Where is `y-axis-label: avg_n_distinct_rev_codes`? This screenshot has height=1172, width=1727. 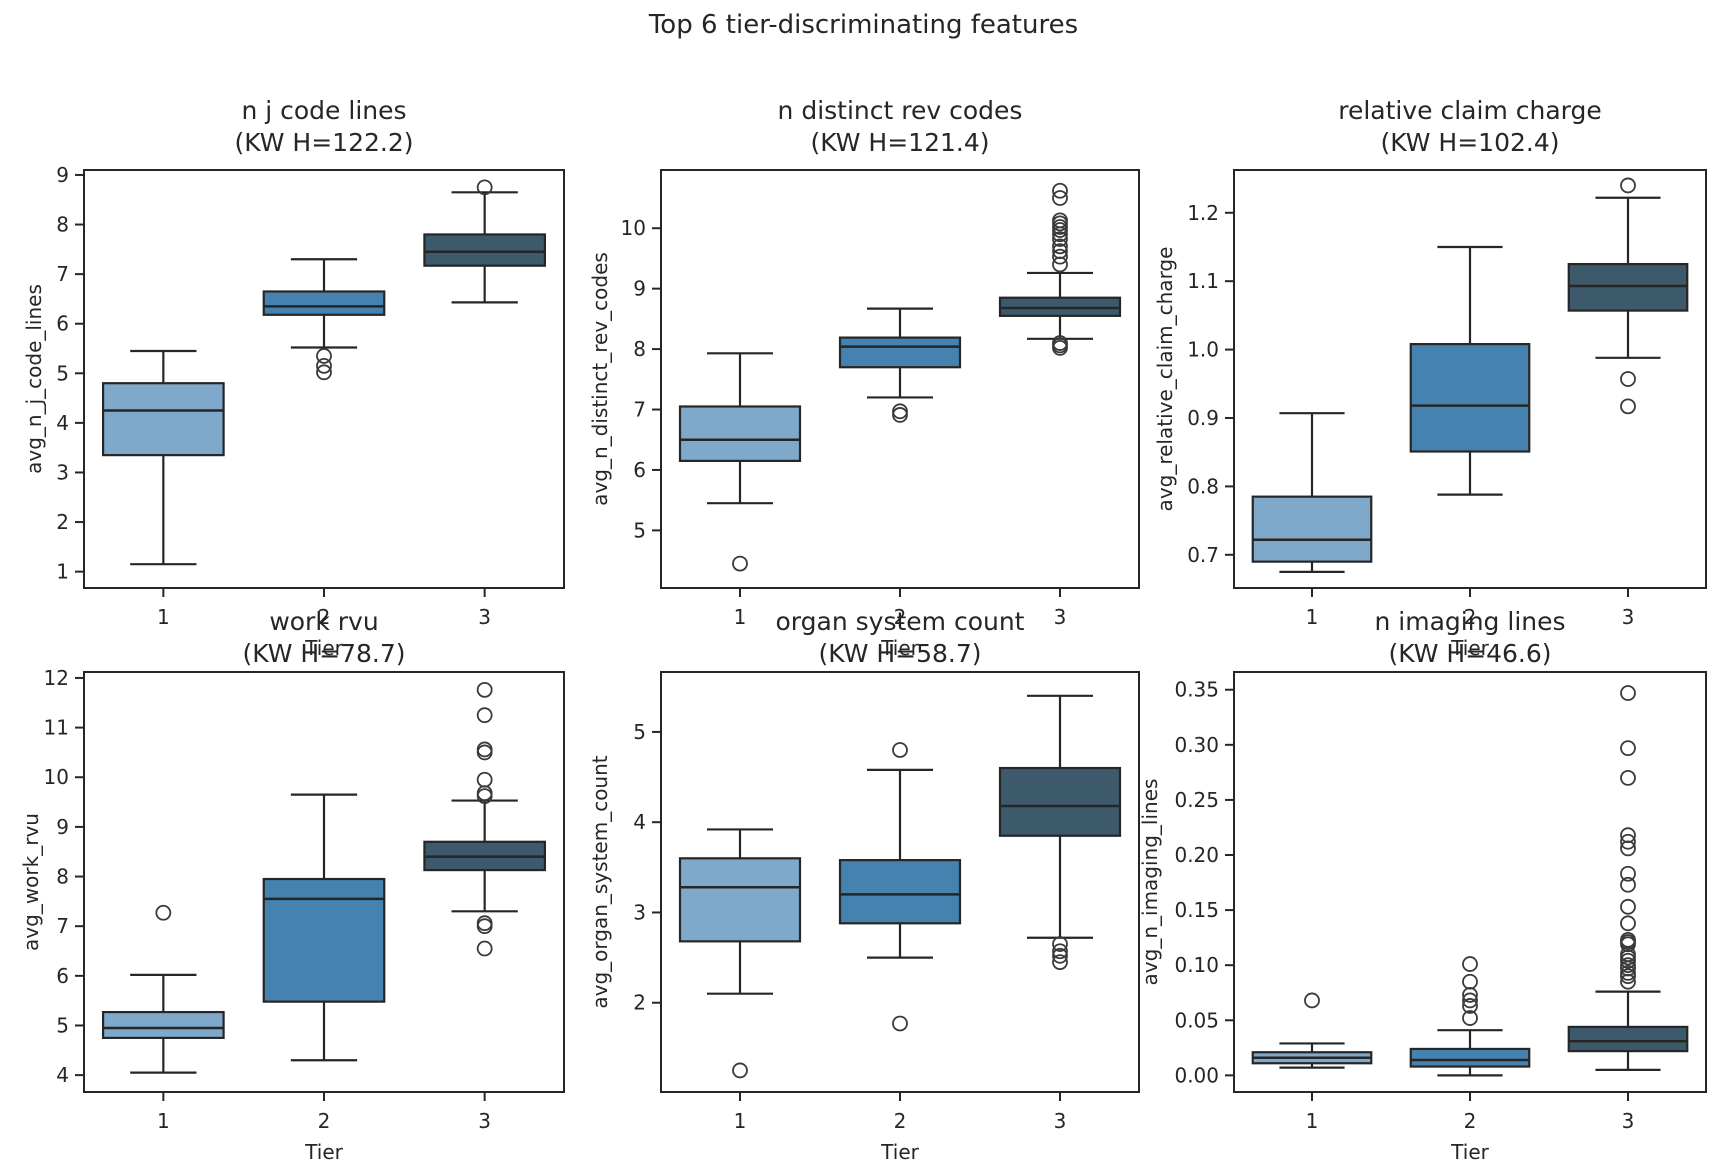 y-axis-label: avg_n_distinct_rev_codes is located at coordinates (600, 379).